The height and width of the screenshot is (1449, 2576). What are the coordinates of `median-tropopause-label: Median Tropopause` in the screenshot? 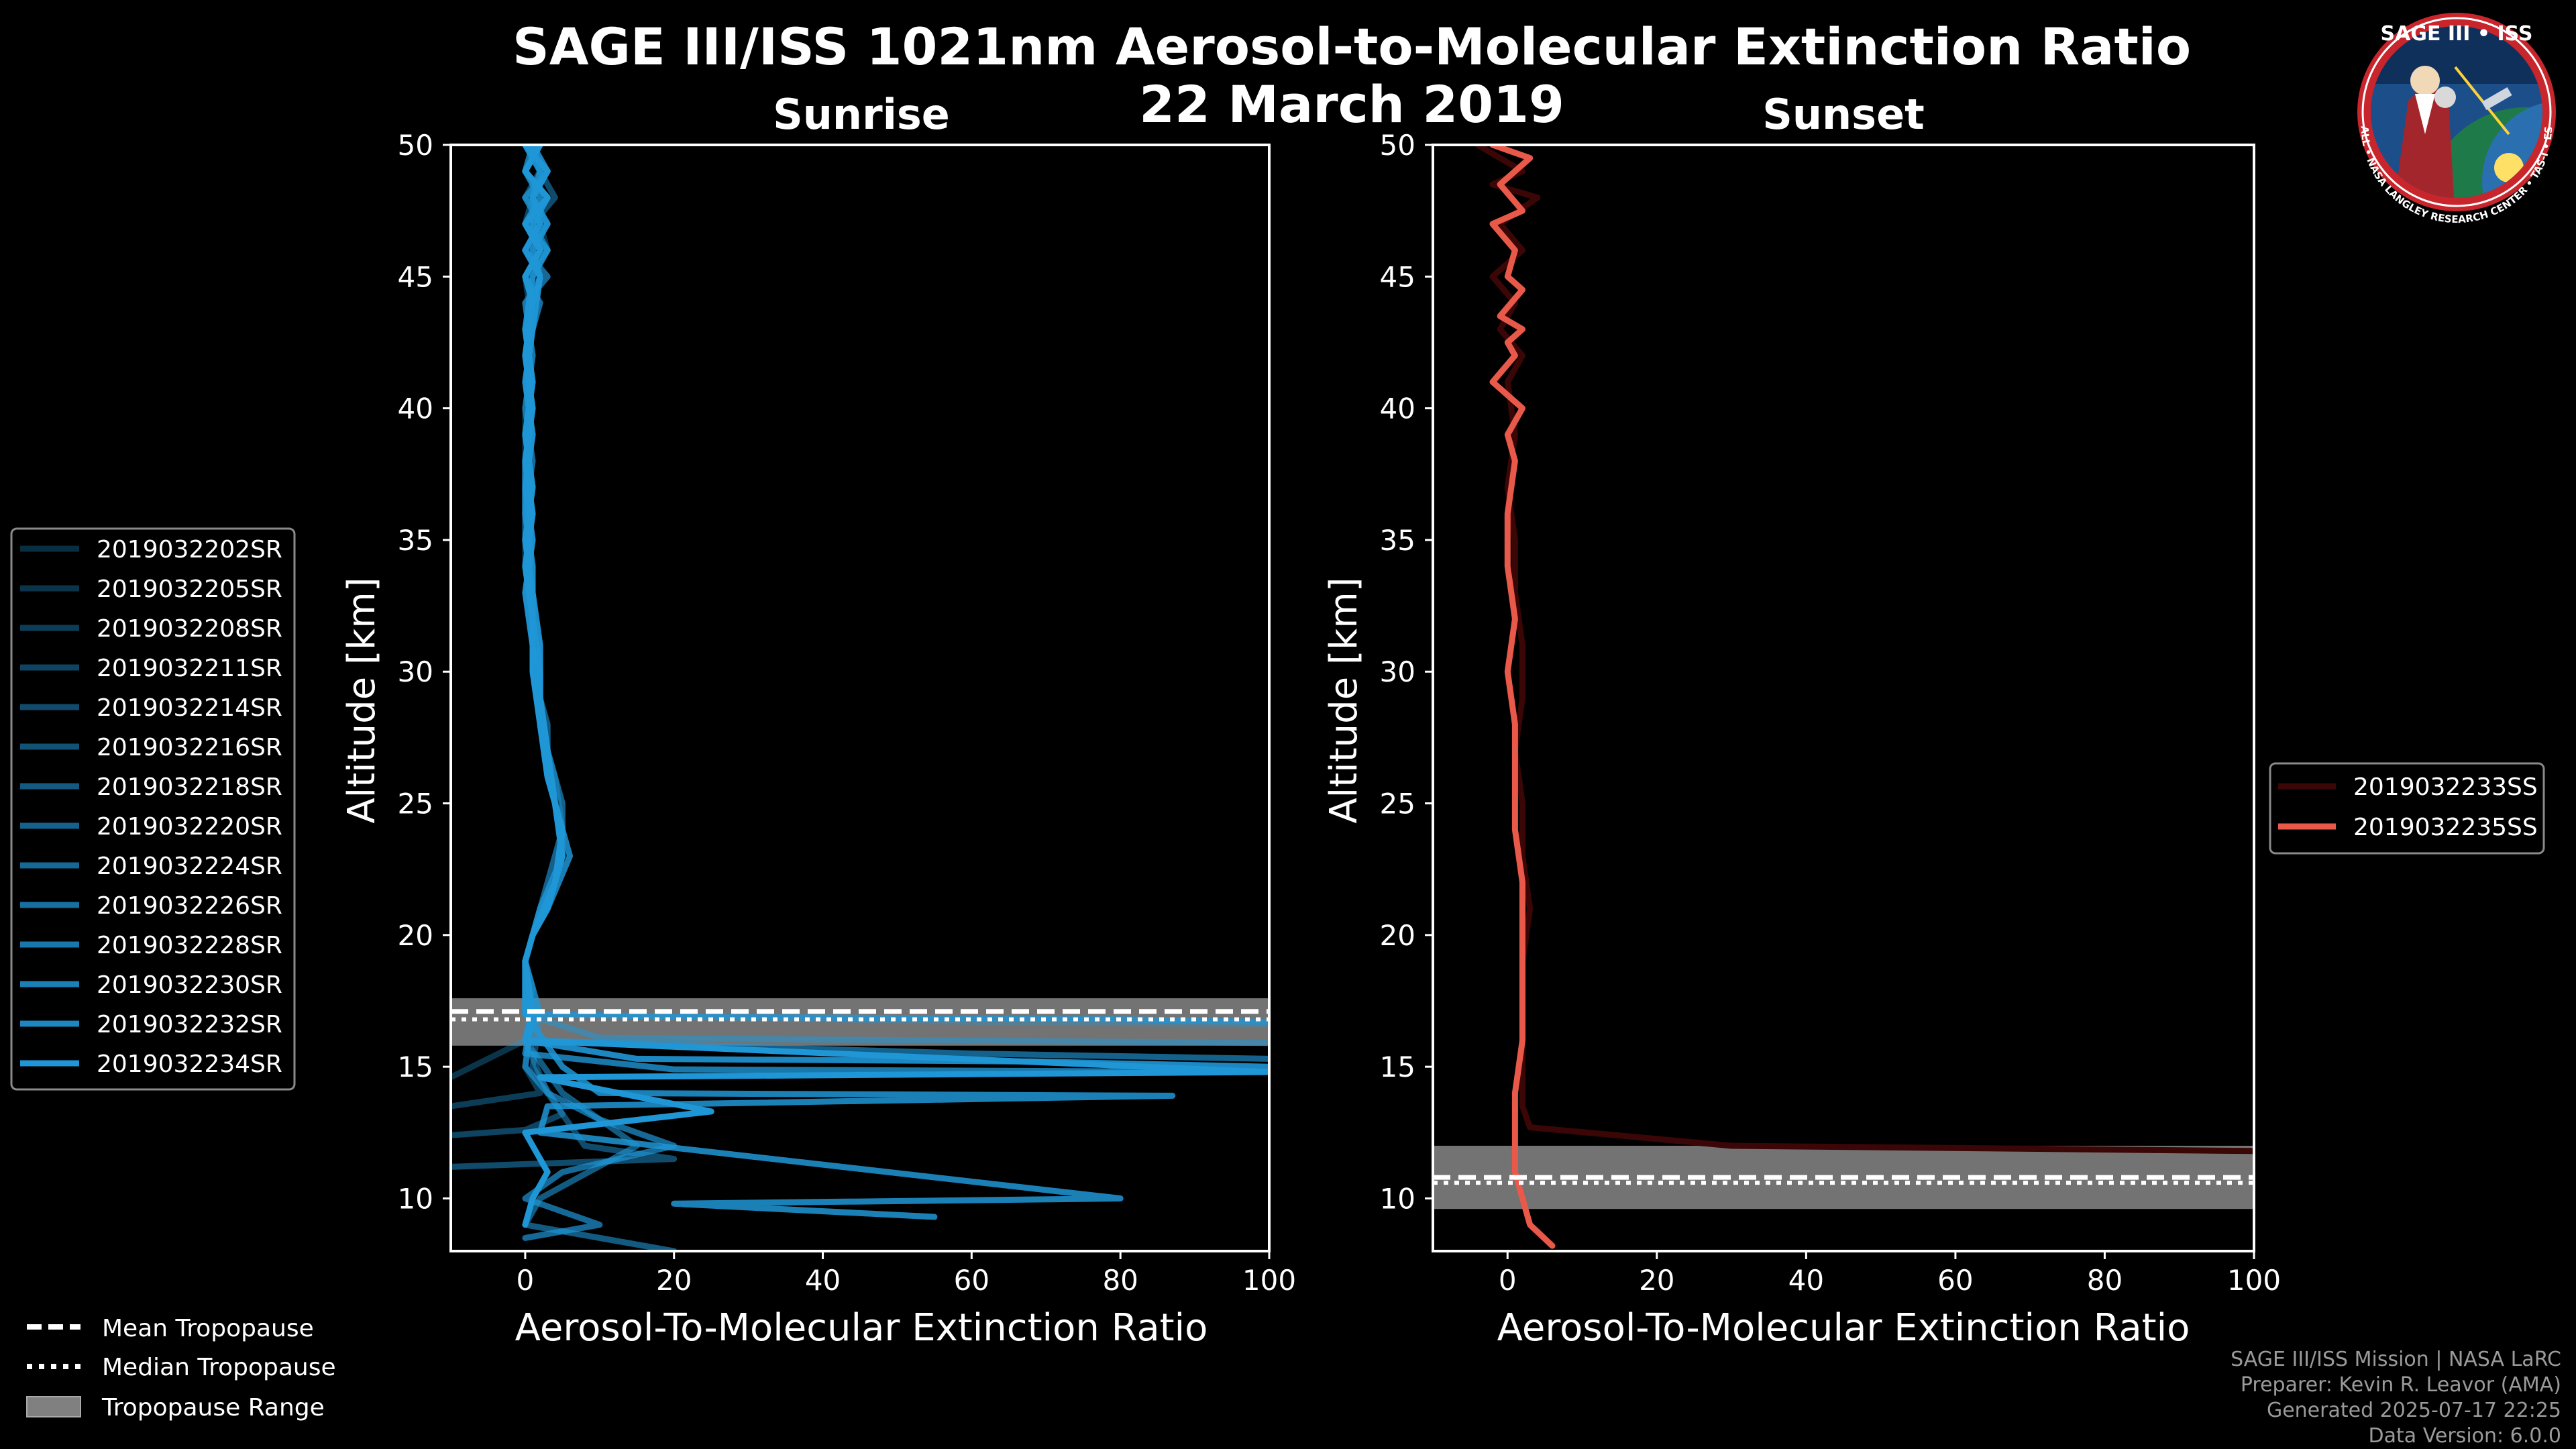 It's located at (219, 1367).